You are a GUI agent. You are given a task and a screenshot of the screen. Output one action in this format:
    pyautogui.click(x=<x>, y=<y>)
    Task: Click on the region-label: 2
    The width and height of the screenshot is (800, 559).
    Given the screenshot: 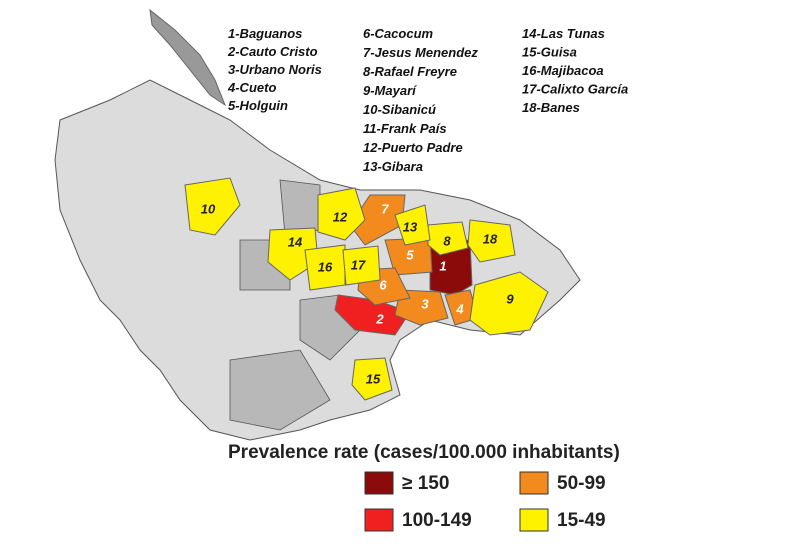 What is the action you would take?
    pyautogui.click(x=379, y=318)
    